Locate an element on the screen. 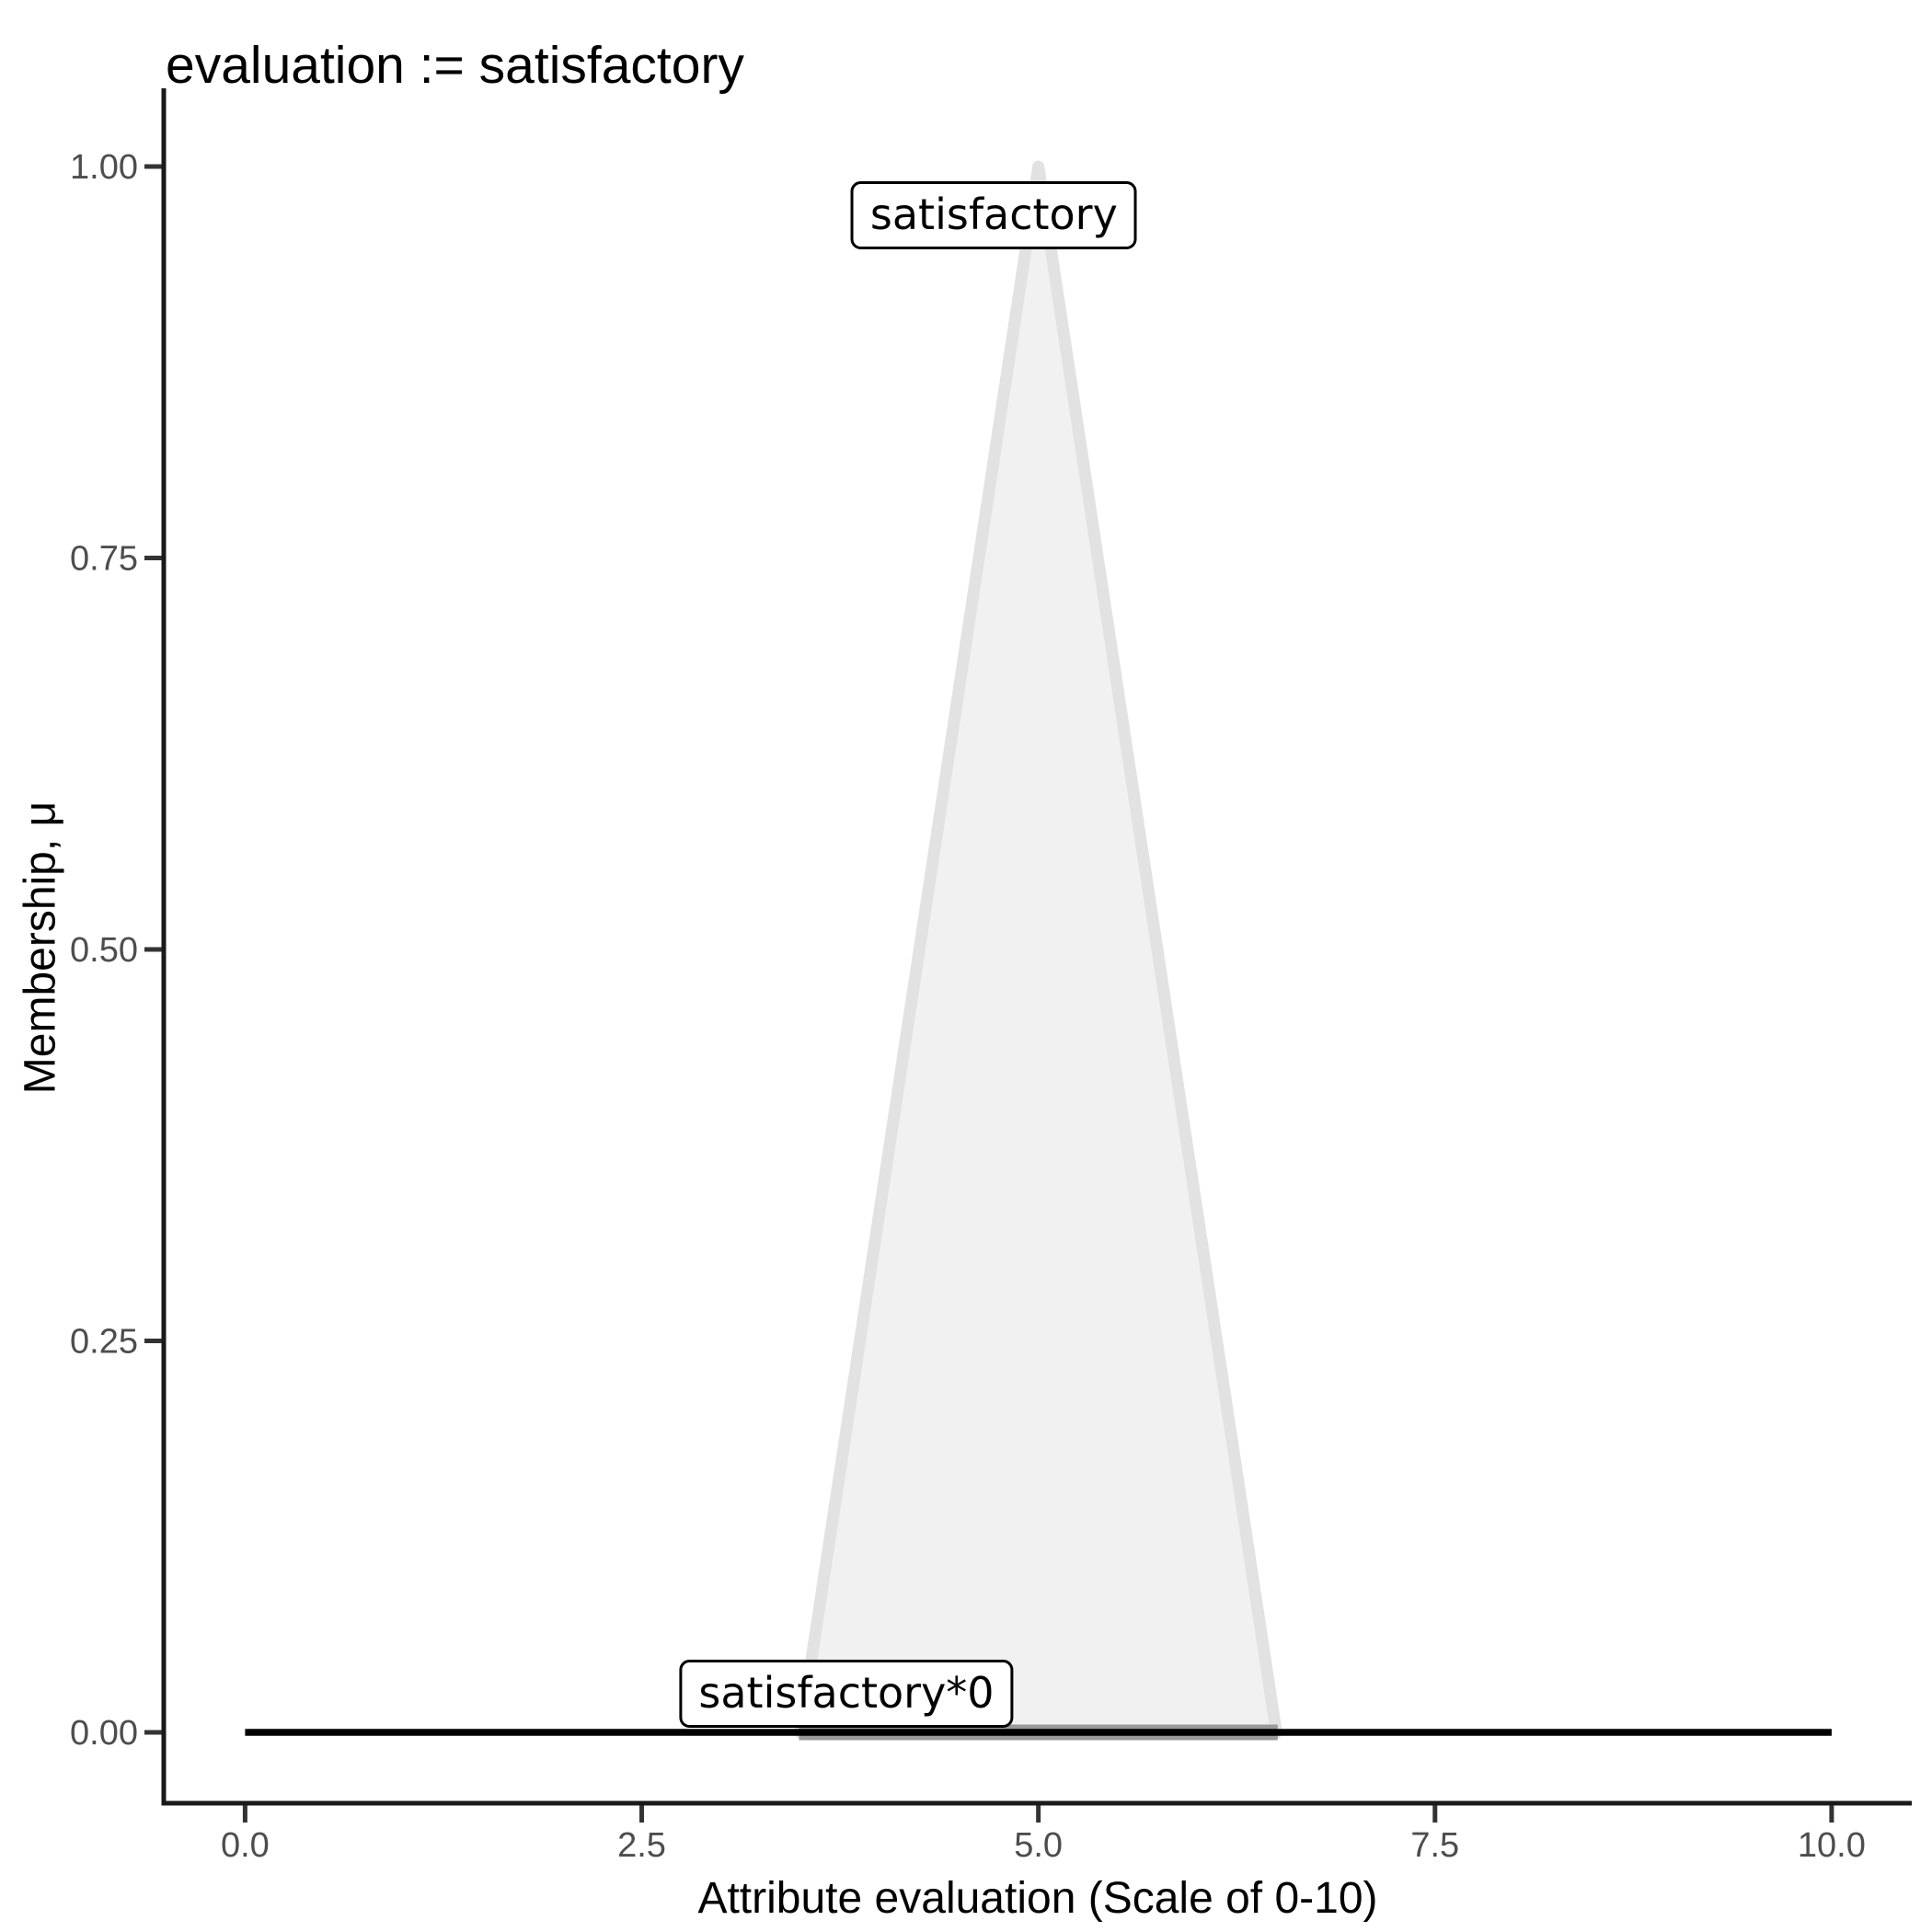  y-tick-label: 0.25 is located at coordinates (104, 1342).